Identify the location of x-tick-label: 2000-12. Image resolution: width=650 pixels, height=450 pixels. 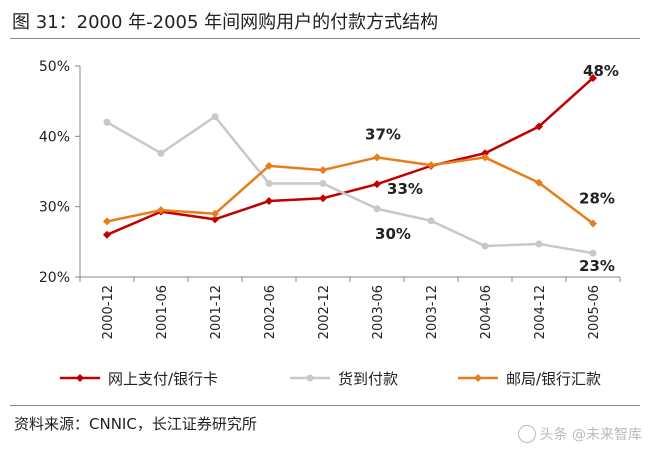
(108, 312).